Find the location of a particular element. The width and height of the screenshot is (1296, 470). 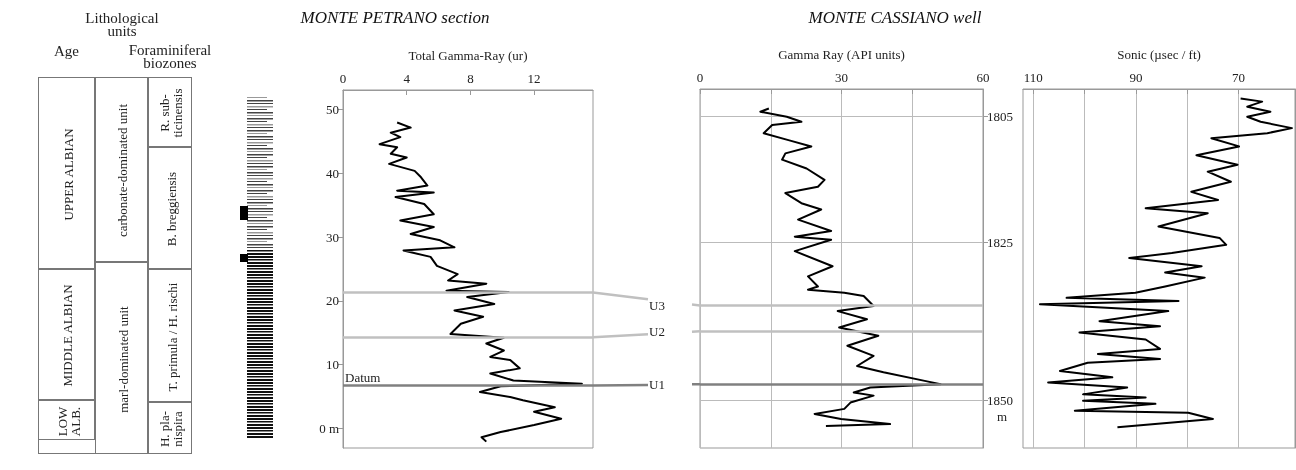

y-tick-label: 0 m is located at coordinates (329, 428).